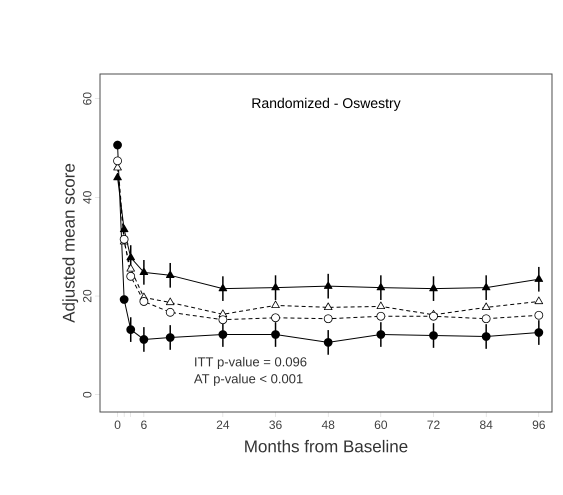 This screenshot has height=495, width=563. Describe the element at coordinates (538, 425) in the screenshot. I see `x-tick-label: 96` at that location.